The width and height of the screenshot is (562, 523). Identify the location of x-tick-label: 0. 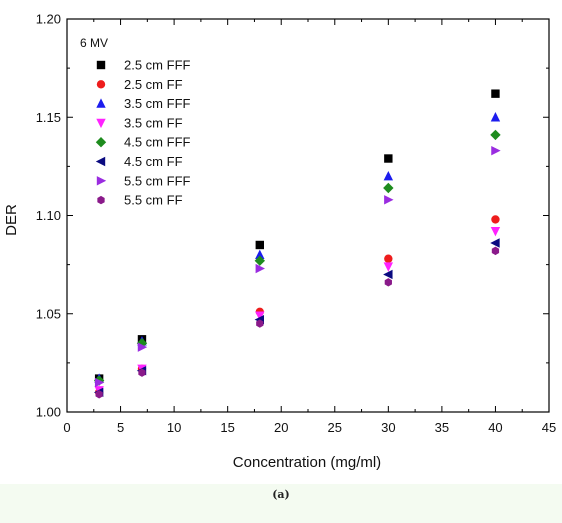
(66, 427).